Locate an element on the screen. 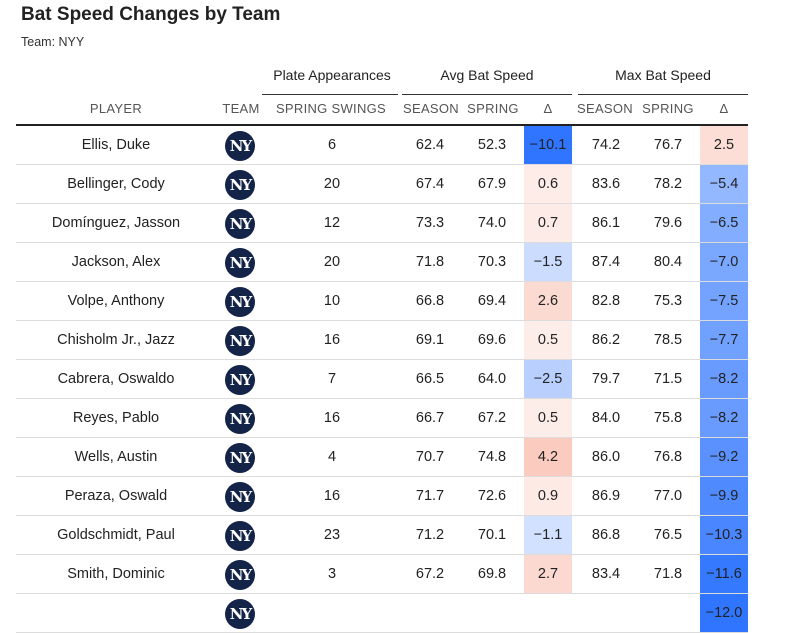  table-row: Ellis, Duke 6 62.4 52.3 −10.1 74.2 76.7 2.5 NY is located at coordinates (382, 145).